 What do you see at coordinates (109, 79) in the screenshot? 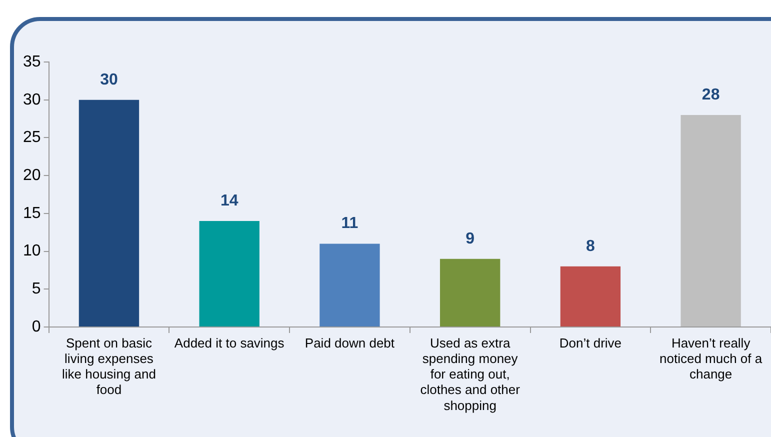
I see `data-label: 30` at bounding box center [109, 79].